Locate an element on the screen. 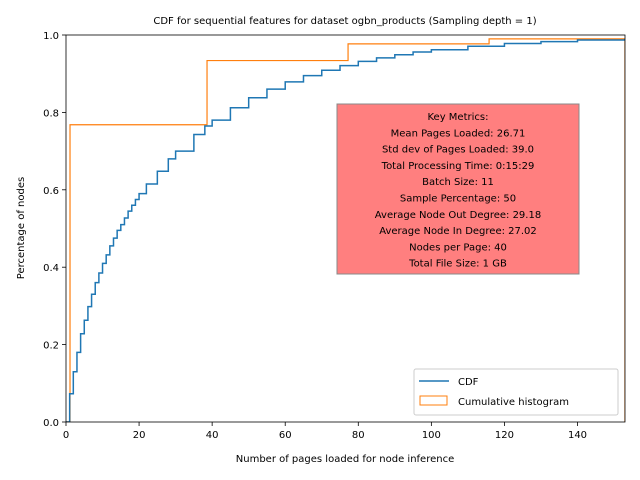 The width and height of the screenshot is (640, 480). key-metrics-line: Sample Percentage: 50 is located at coordinates (458, 199).